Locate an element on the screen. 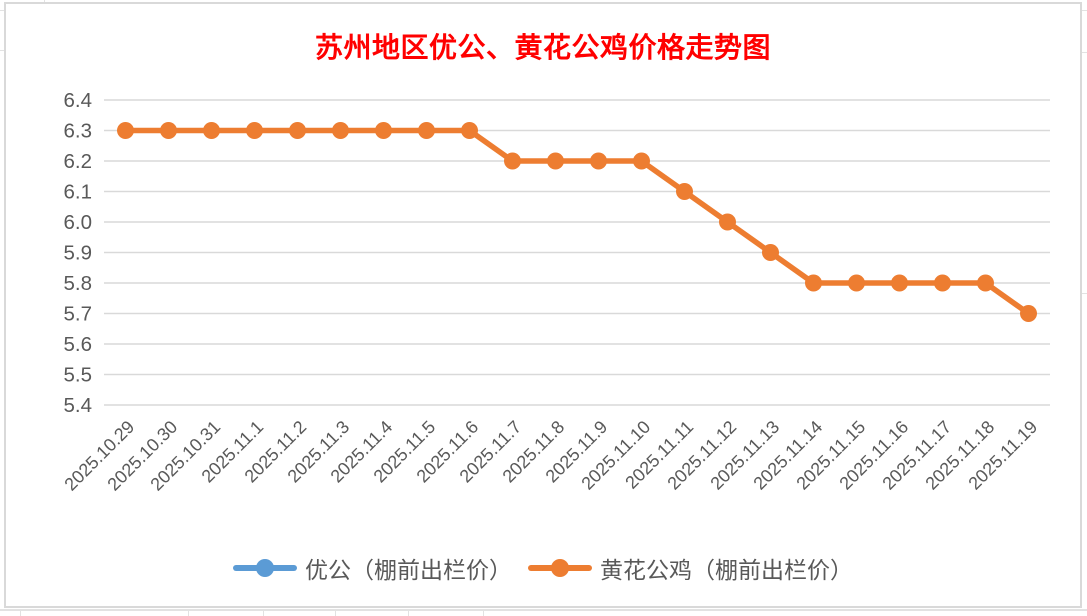  y-axis-label: 5.5 is located at coordinates (78, 375).